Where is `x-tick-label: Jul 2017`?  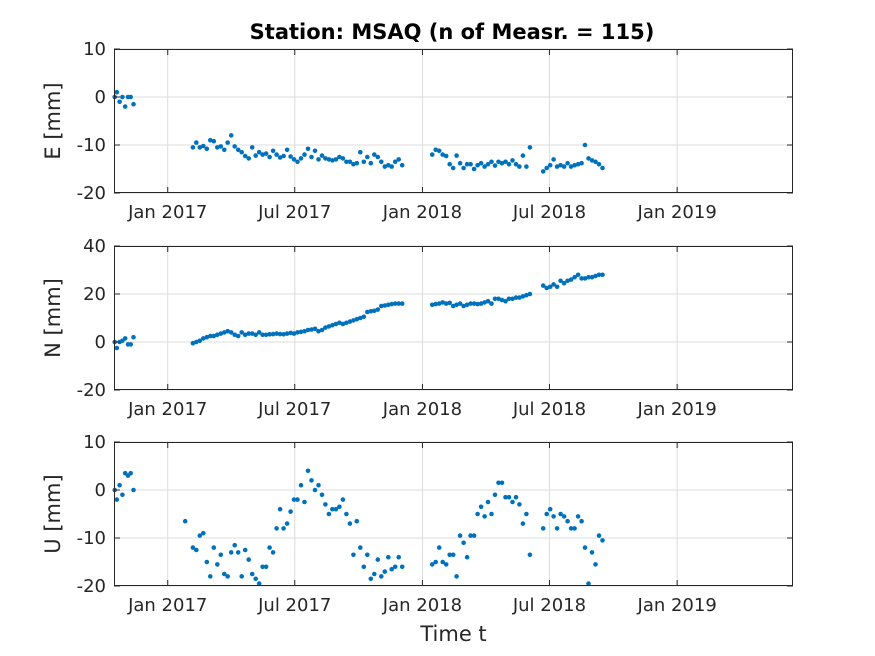
x-tick-label: Jul 2017 is located at coordinates (294, 212).